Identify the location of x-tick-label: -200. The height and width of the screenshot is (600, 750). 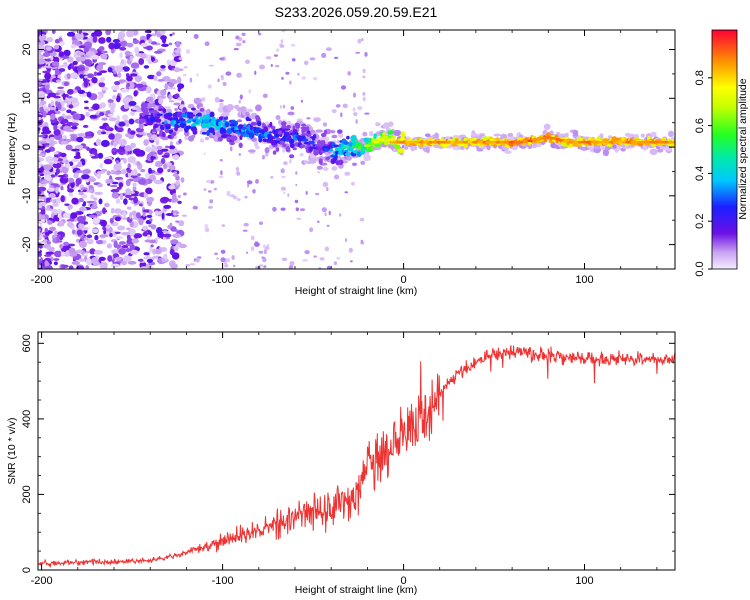
(42, 581).